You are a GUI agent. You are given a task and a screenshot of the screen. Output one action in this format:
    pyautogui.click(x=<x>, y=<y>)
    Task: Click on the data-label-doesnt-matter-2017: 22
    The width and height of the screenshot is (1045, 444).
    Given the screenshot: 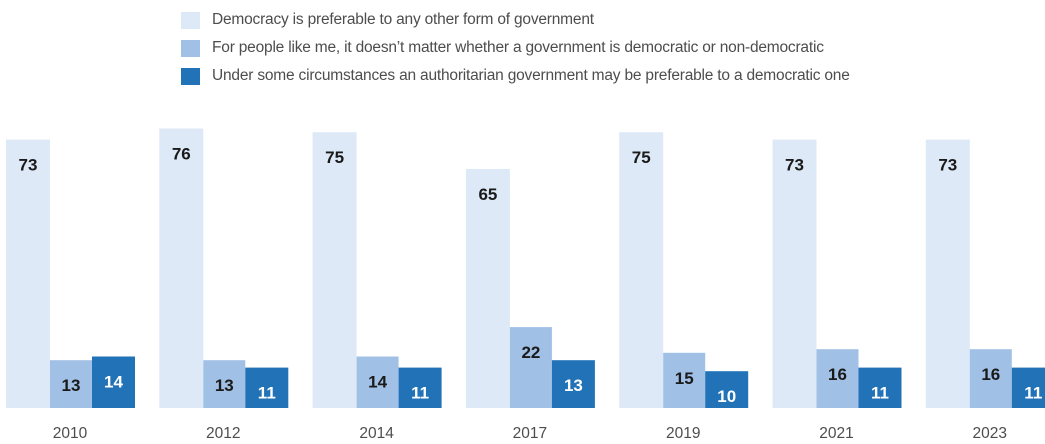 What is the action you would take?
    pyautogui.click(x=530, y=352)
    